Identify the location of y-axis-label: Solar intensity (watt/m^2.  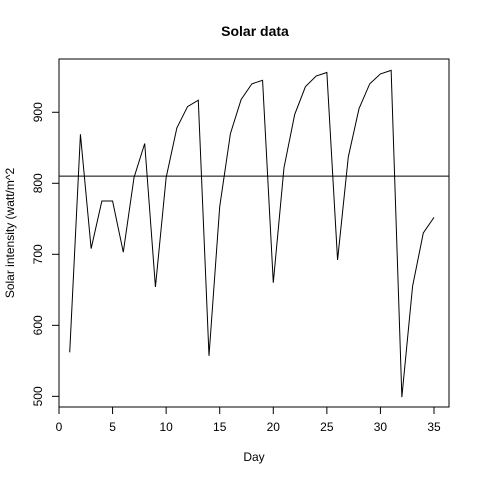
(10, 233).